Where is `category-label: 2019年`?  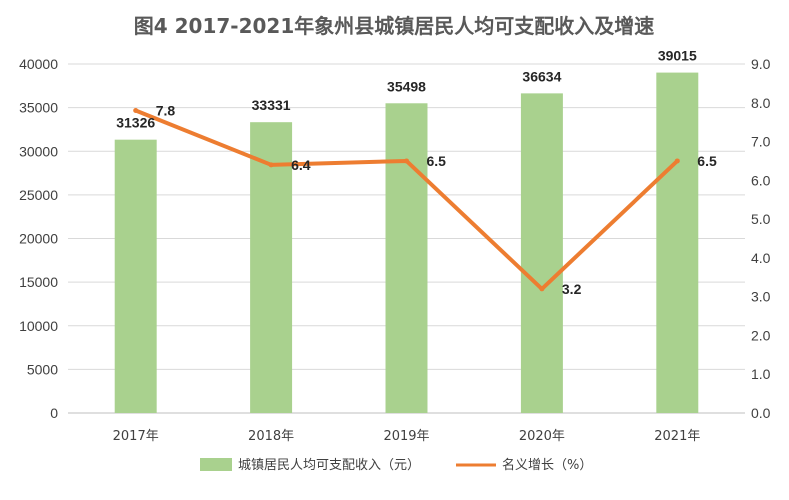 category-label: 2019年 is located at coordinates (406, 436).